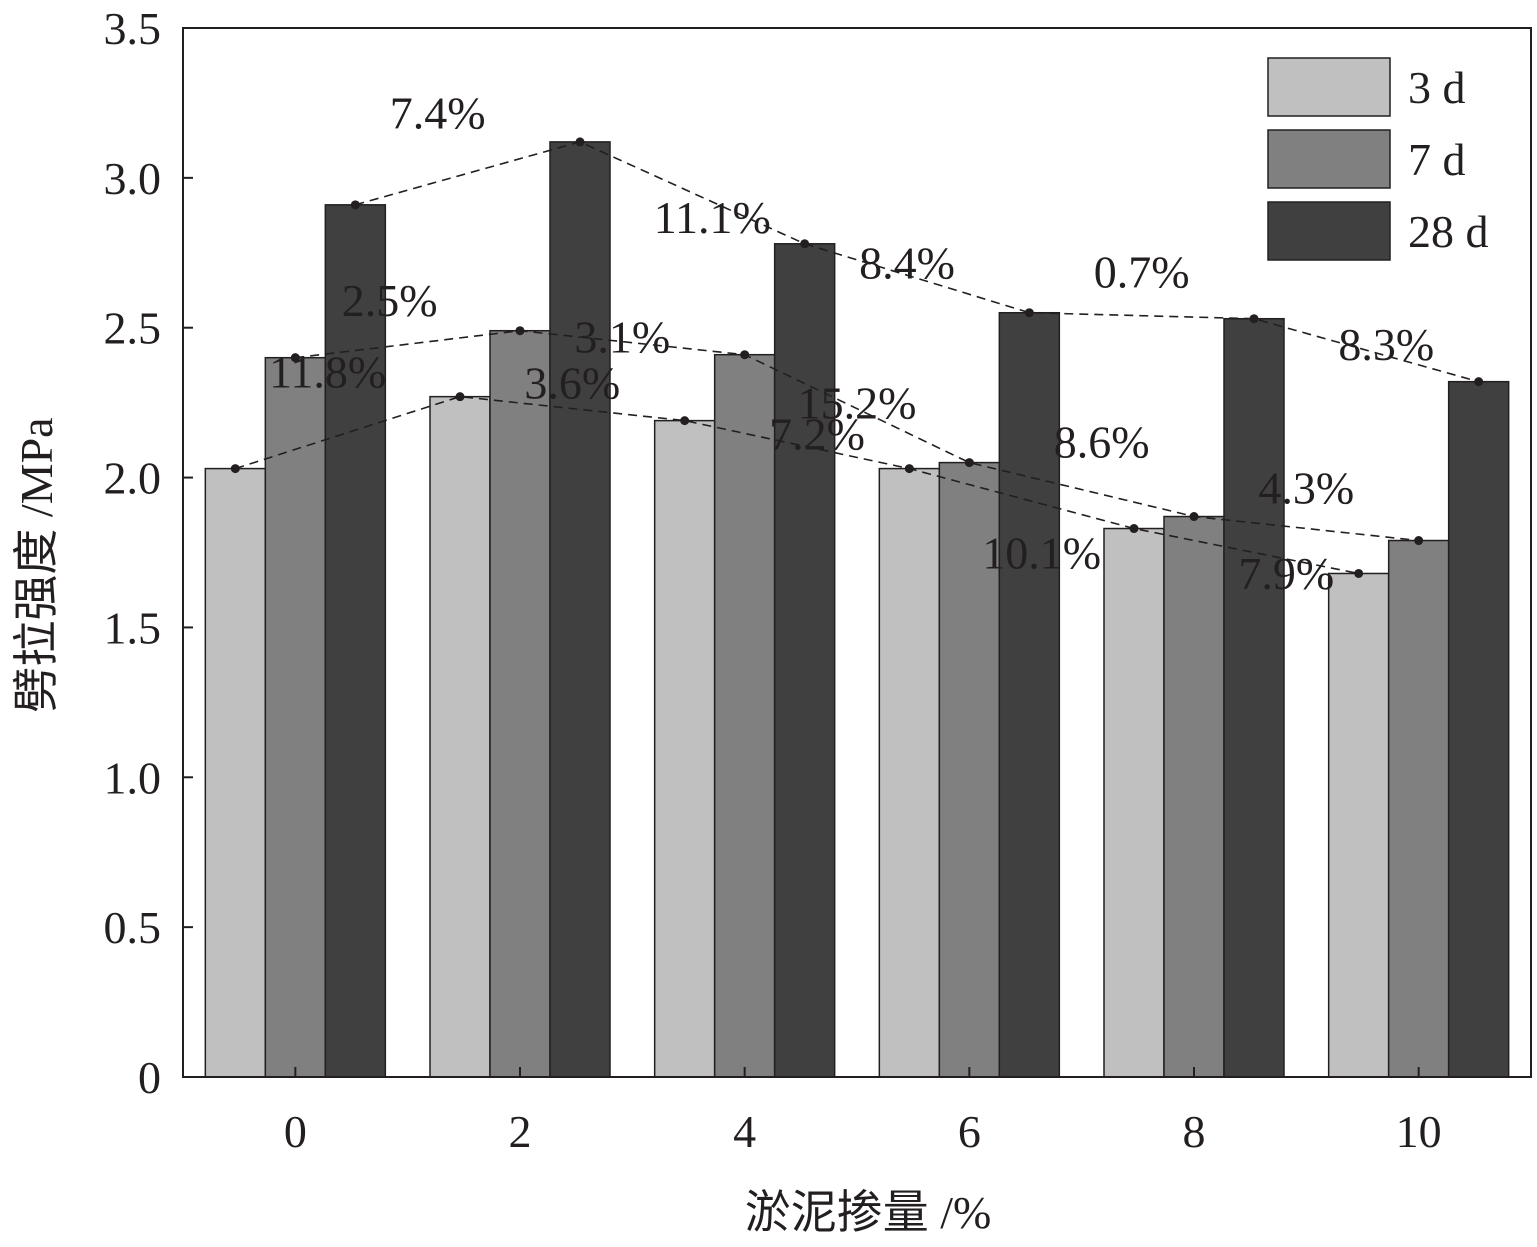  Describe the element at coordinates (133, 777) in the screenshot. I see `y-tick-label: 1.0` at that location.